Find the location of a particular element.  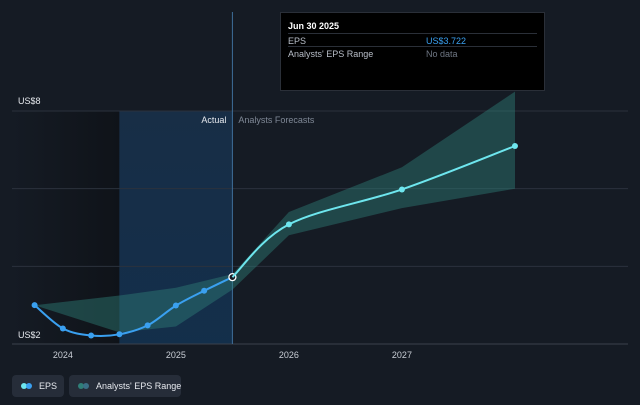

tooltip-date: Jun 30 2025 is located at coordinates (314, 26).